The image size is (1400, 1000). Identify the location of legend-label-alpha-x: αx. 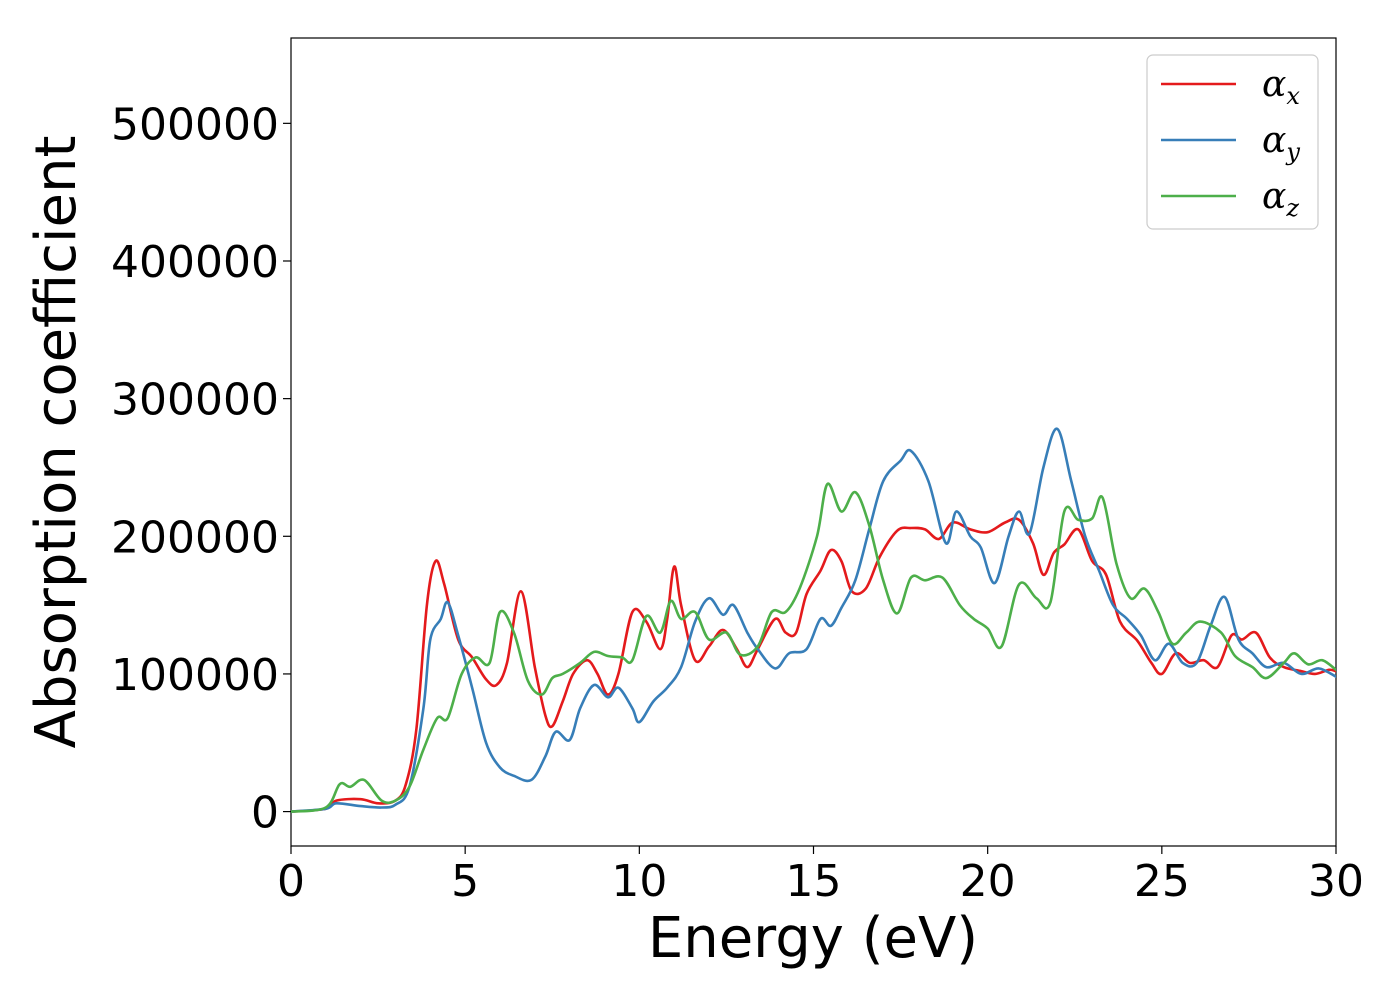
(1281, 87).